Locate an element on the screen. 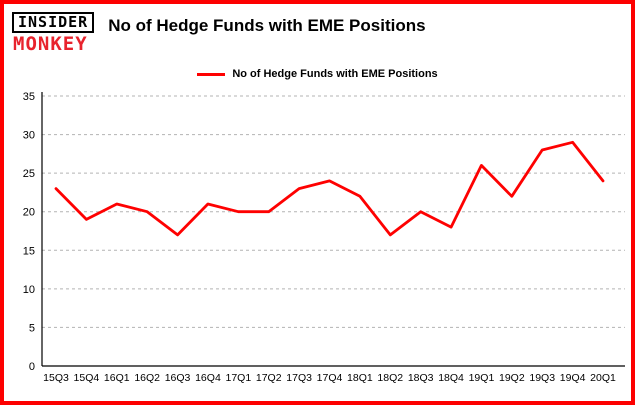 The width and height of the screenshot is (635, 405). x-tick-label: 18Q4 is located at coordinates (451, 378).